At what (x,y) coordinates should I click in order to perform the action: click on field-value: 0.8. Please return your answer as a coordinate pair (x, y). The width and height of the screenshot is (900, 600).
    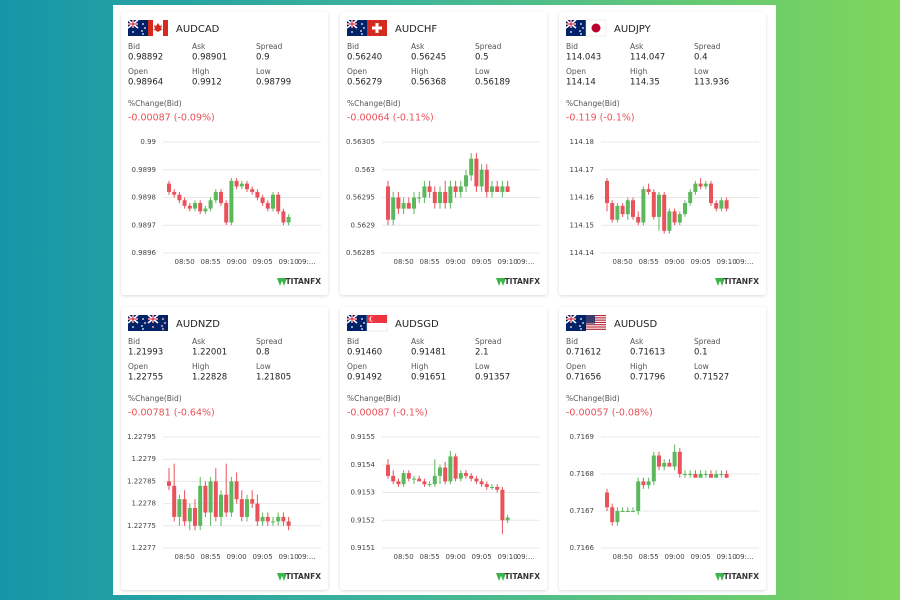
    Looking at the image, I should click on (263, 353).